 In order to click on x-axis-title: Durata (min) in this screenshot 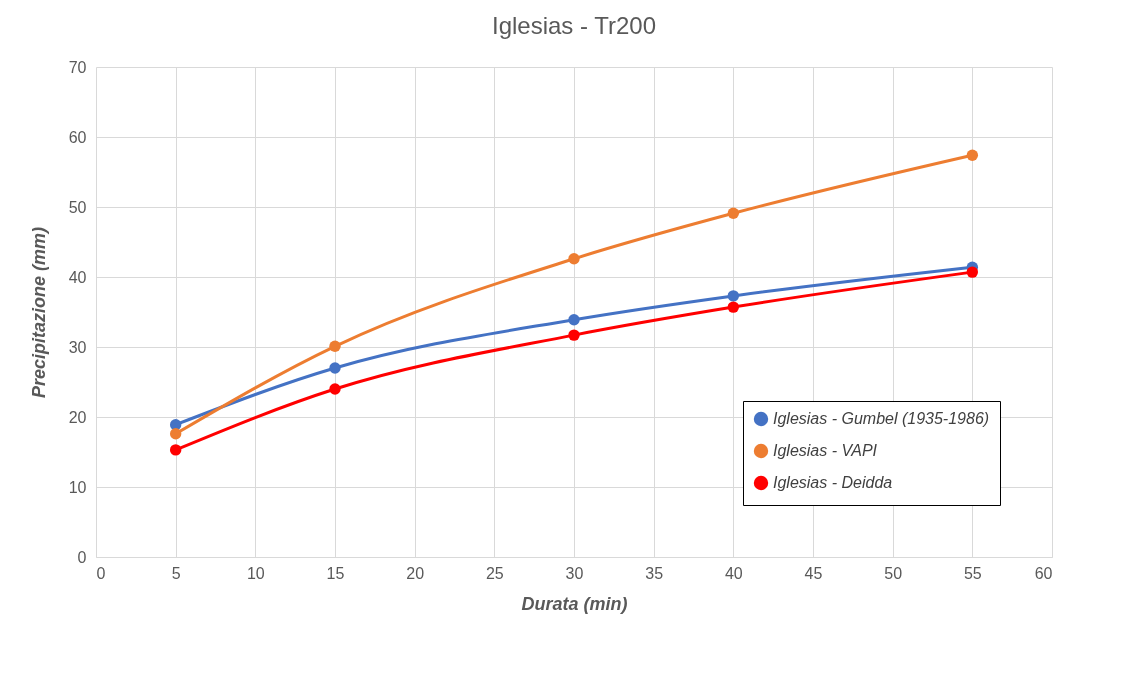, I will do `click(574, 603)`.